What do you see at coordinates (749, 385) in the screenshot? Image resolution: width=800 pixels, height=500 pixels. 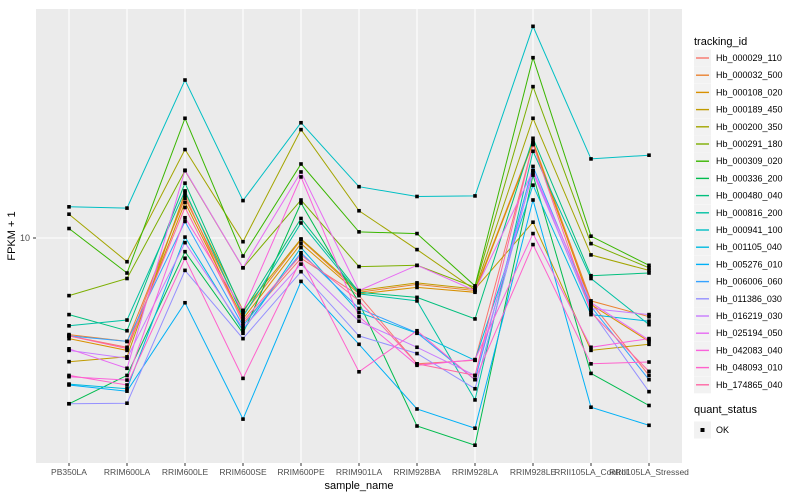 I see `legend-label-Hb_174865_040: Hb_174865_040` at bounding box center [749, 385].